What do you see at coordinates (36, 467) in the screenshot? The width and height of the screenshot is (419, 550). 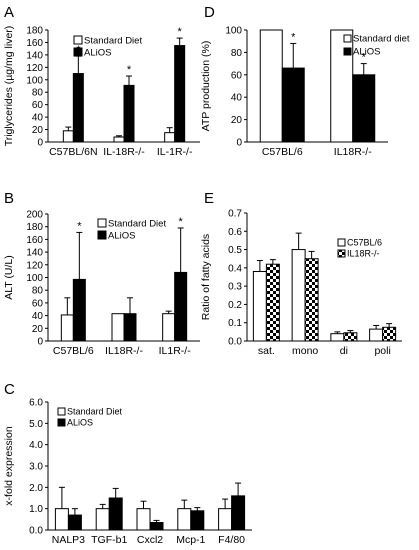 I see `y-tick-label: 3.0` at bounding box center [36, 467].